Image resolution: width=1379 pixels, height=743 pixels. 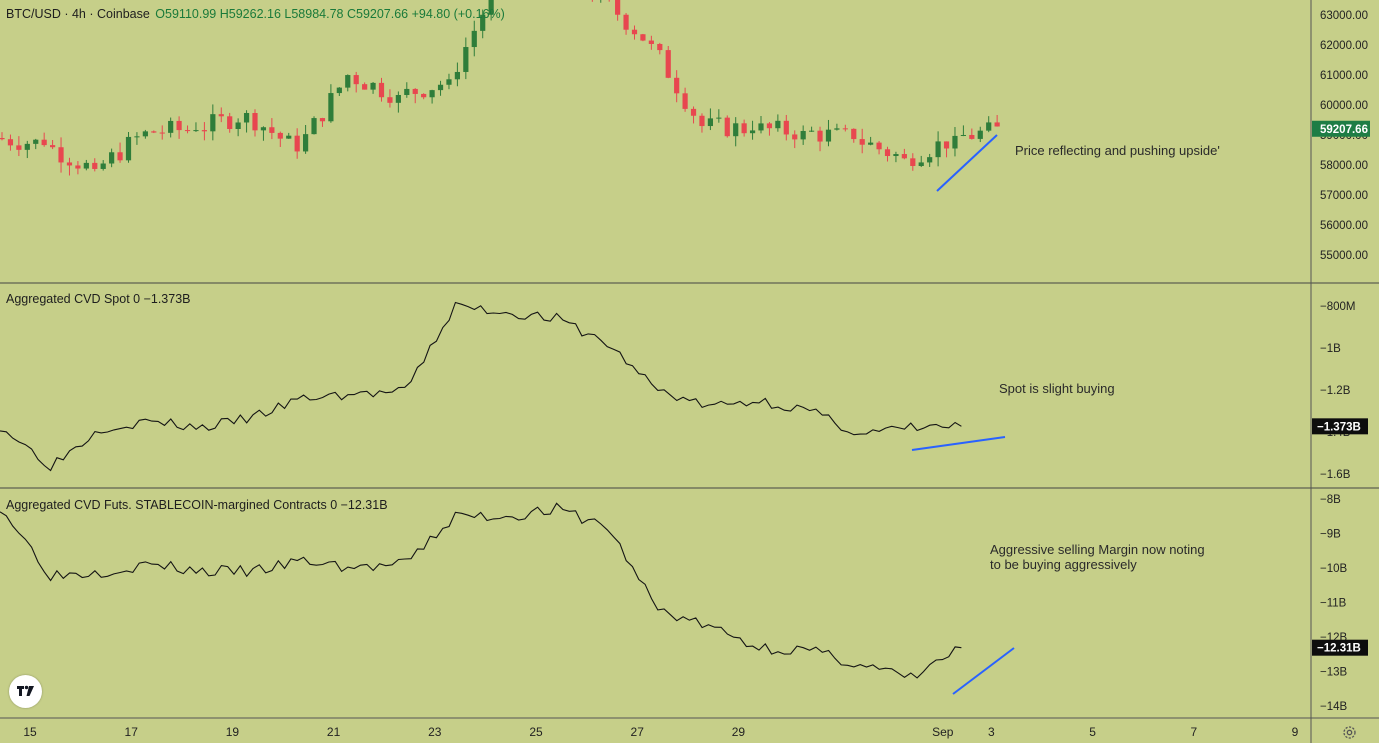 I want to click on ohlc-change: +94.80 (+0.16%), so click(x=458, y=14).